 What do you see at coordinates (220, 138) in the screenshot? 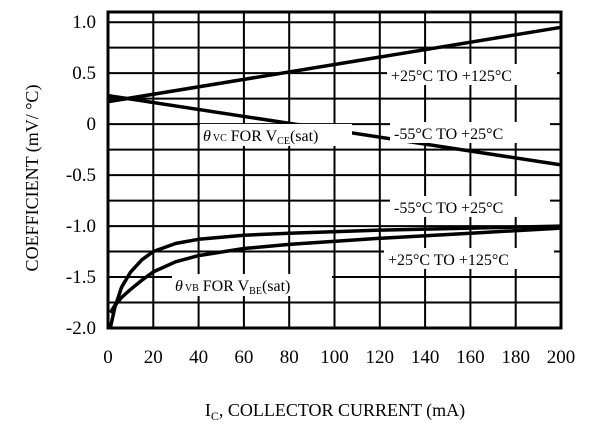
I see `theta-subscript: VC` at bounding box center [220, 138].